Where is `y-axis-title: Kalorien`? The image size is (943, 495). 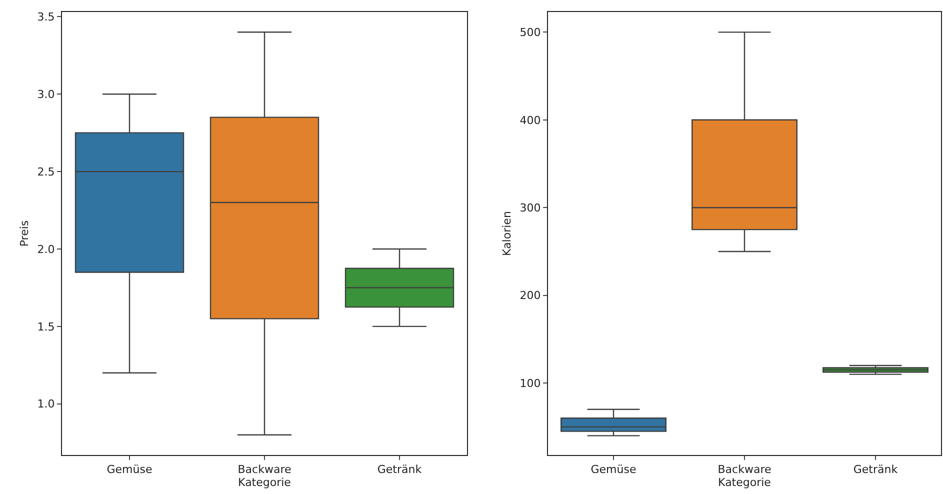
y-axis-title: Kalorien is located at coordinates (507, 233).